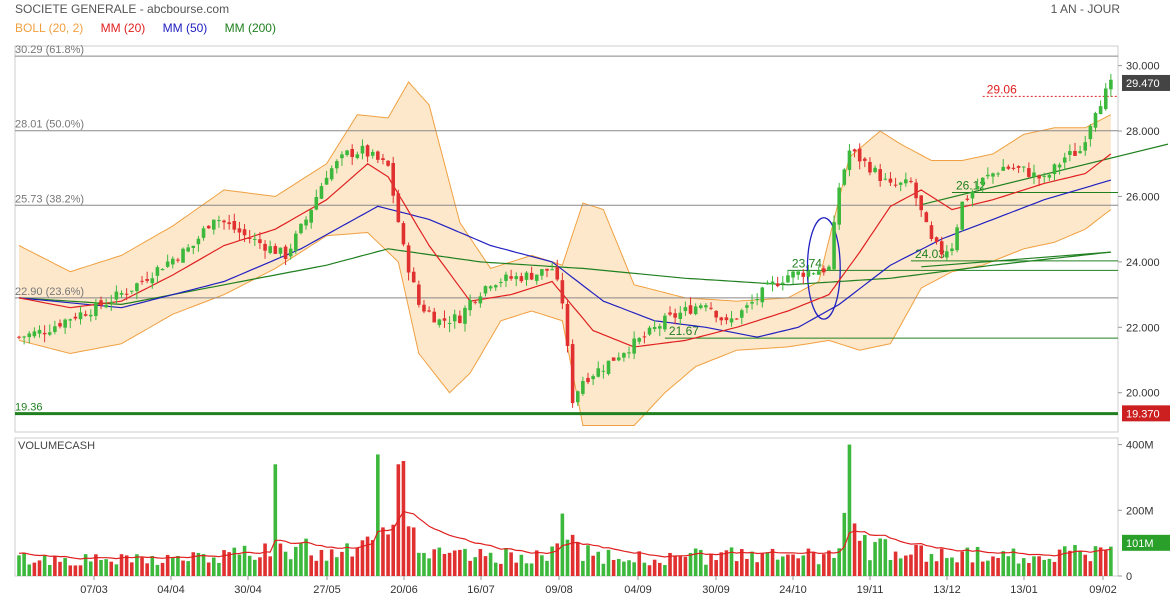 The height and width of the screenshot is (598, 1170). I want to click on volume-title: VOLUMECASH, so click(57, 446).